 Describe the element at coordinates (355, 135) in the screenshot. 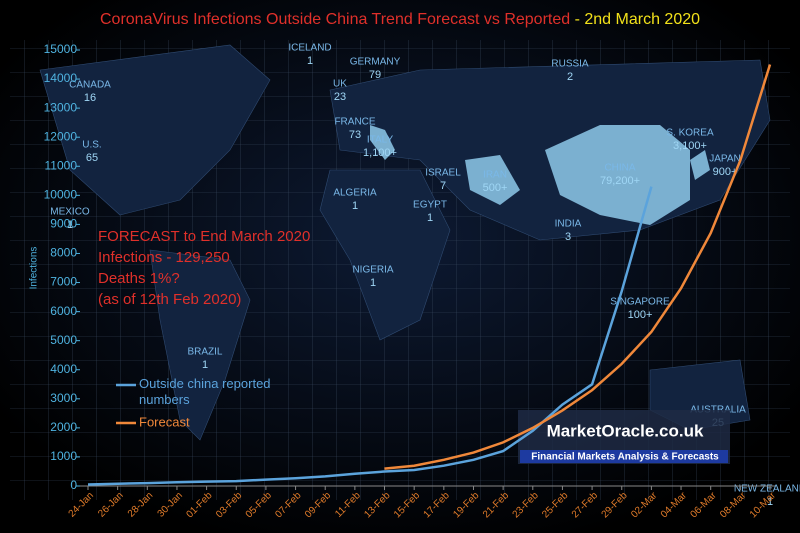

I see `country-count: 73` at that location.